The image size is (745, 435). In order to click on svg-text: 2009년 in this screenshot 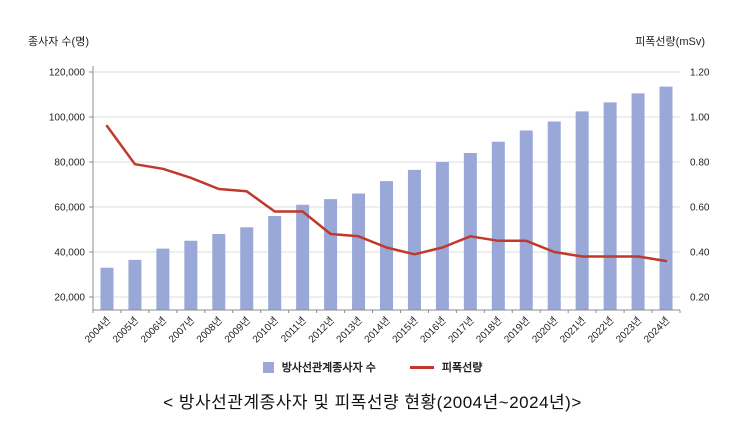, I will do `click(237, 330)`.